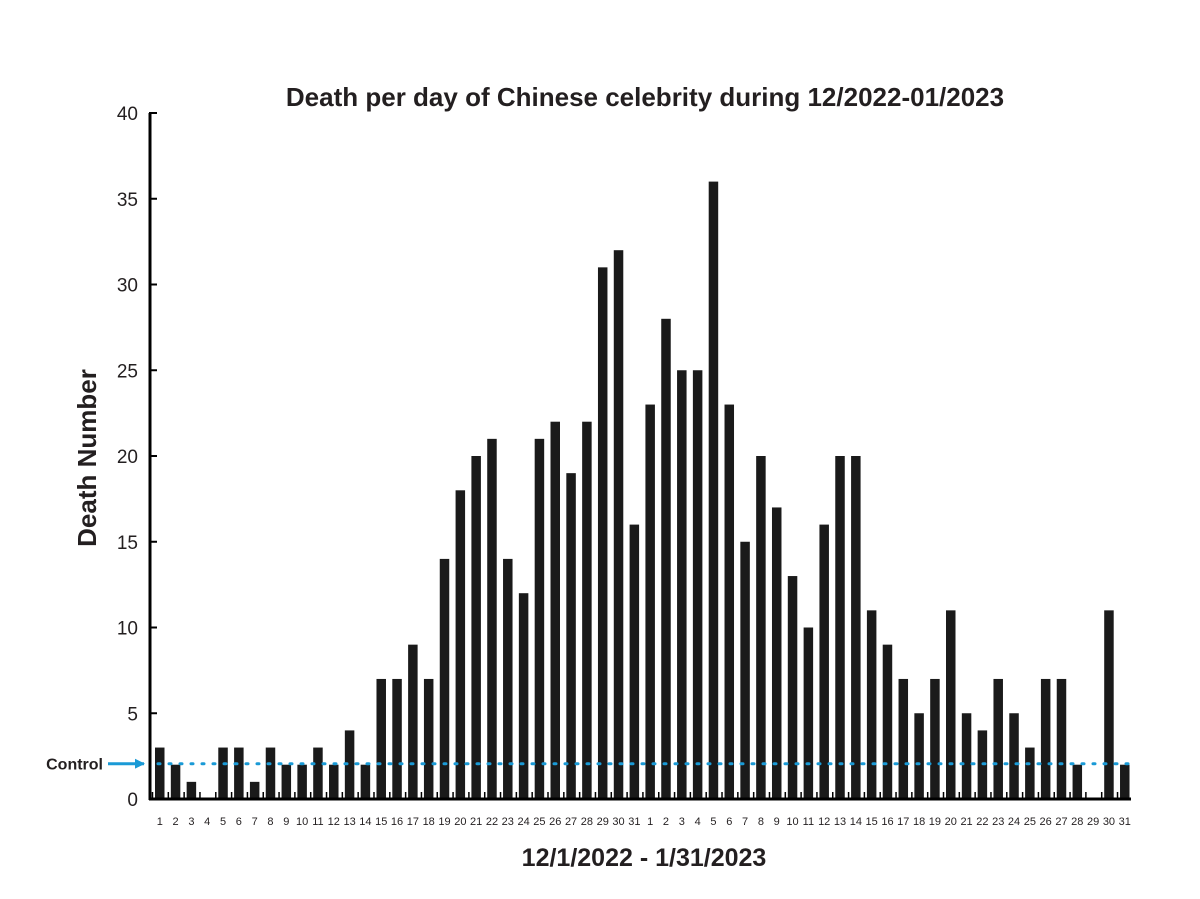  What do you see at coordinates (808, 822) in the screenshot?
I see `x-tick-label: 11` at bounding box center [808, 822].